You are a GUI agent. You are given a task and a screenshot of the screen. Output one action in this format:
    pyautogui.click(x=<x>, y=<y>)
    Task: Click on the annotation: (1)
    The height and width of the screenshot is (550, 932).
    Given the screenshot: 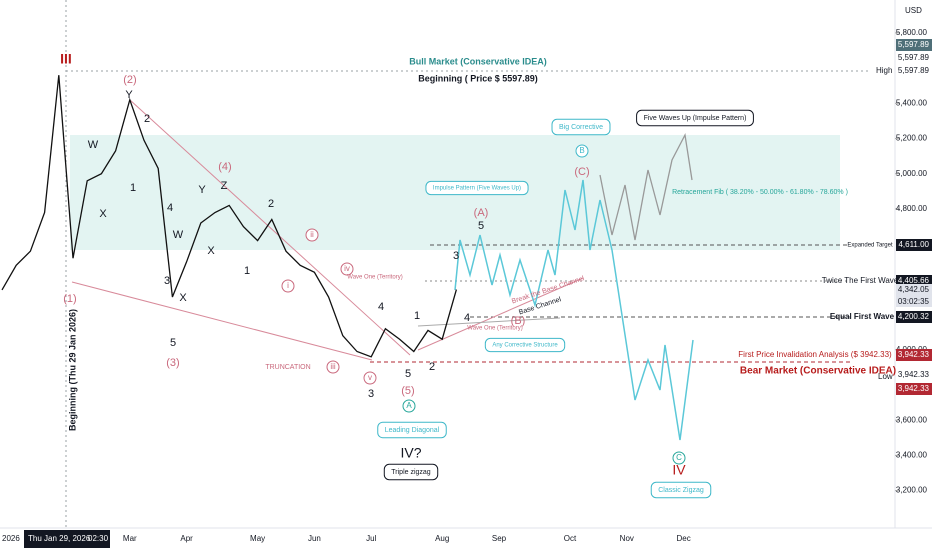 What is the action you would take?
    pyautogui.click(x=69, y=299)
    